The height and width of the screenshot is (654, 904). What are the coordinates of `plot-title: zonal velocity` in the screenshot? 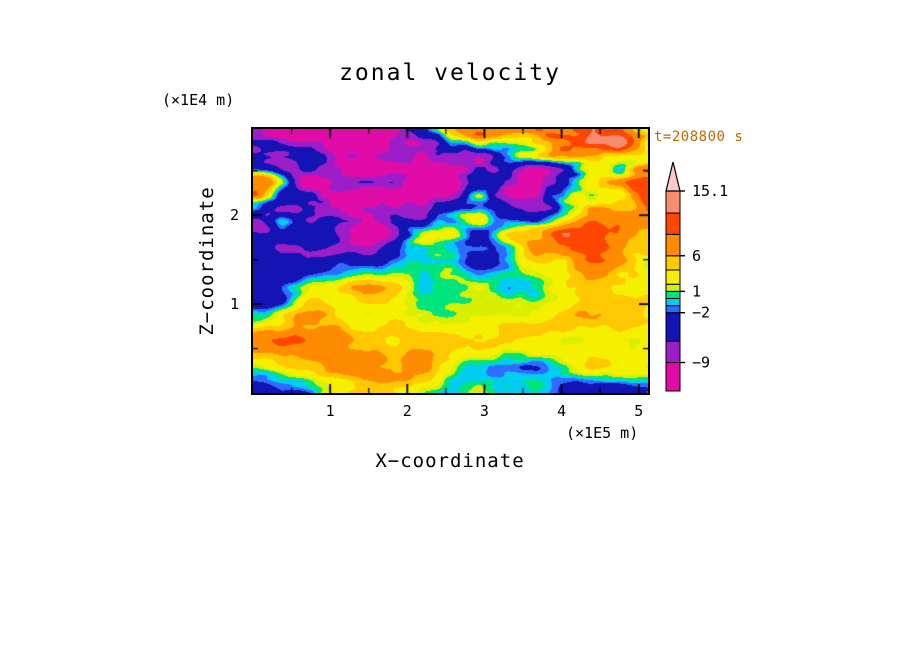 It's located at (450, 73).